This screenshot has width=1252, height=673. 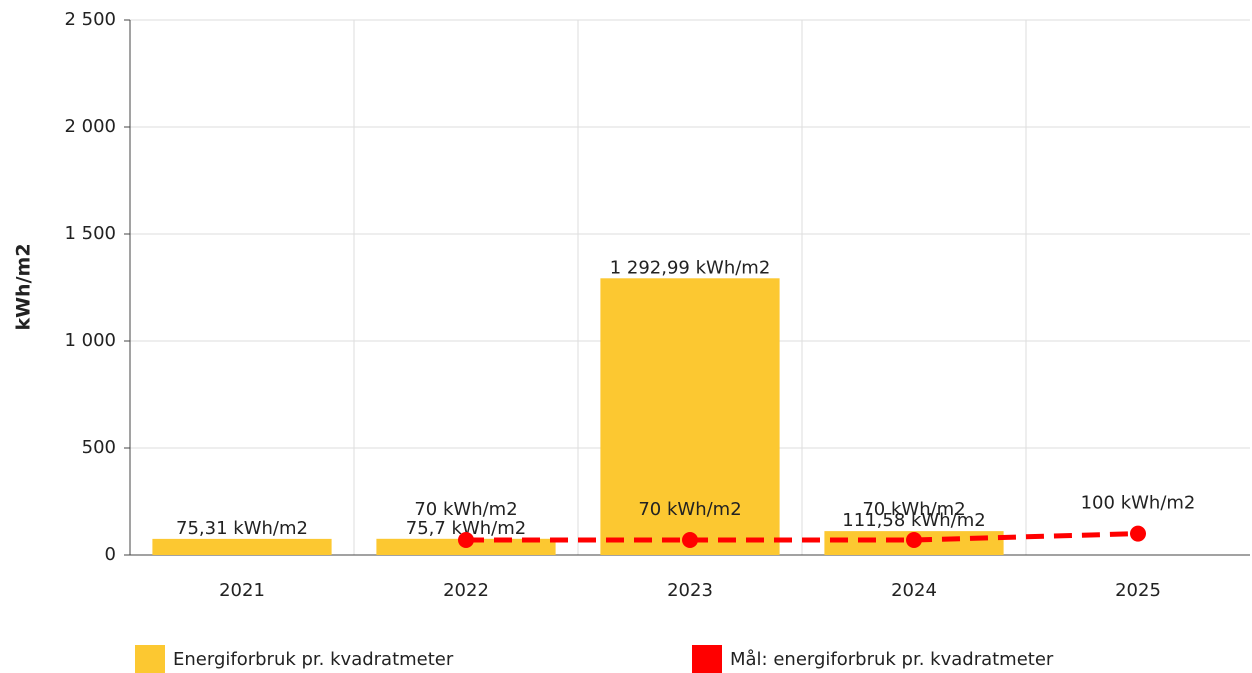 I want to click on line, so click(x=802, y=537).